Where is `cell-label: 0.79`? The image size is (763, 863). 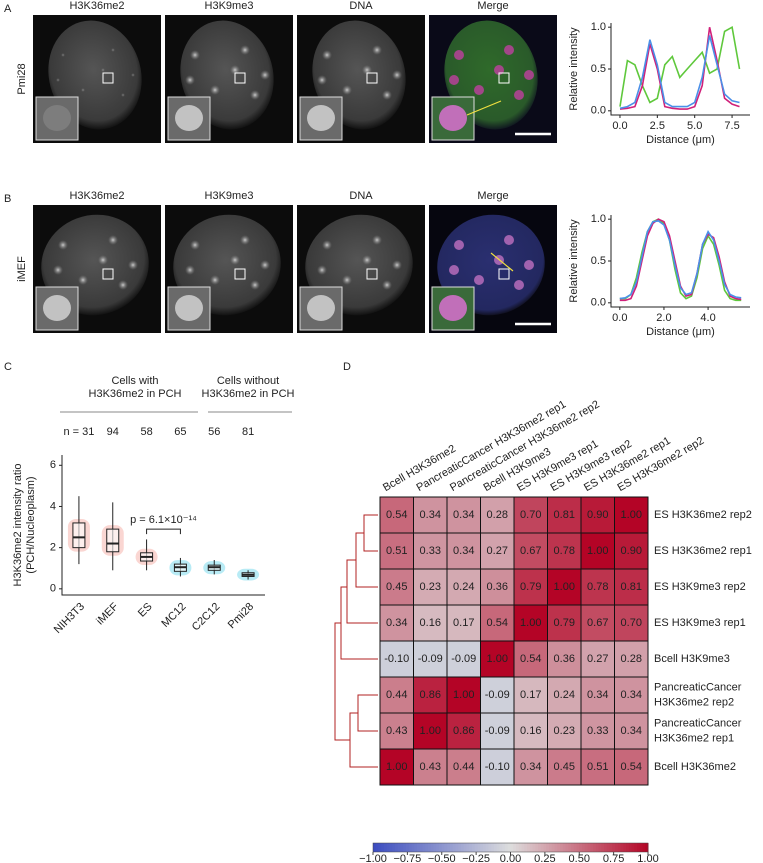 cell-label: 0.79 is located at coordinates (530, 587).